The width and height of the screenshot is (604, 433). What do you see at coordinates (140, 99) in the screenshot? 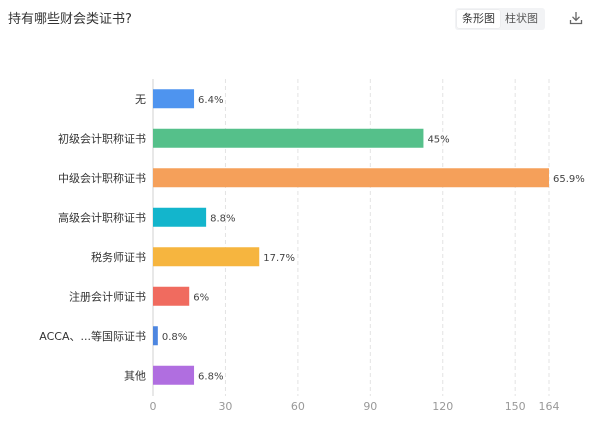
I see `category-label: 无` at bounding box center [140, 99].